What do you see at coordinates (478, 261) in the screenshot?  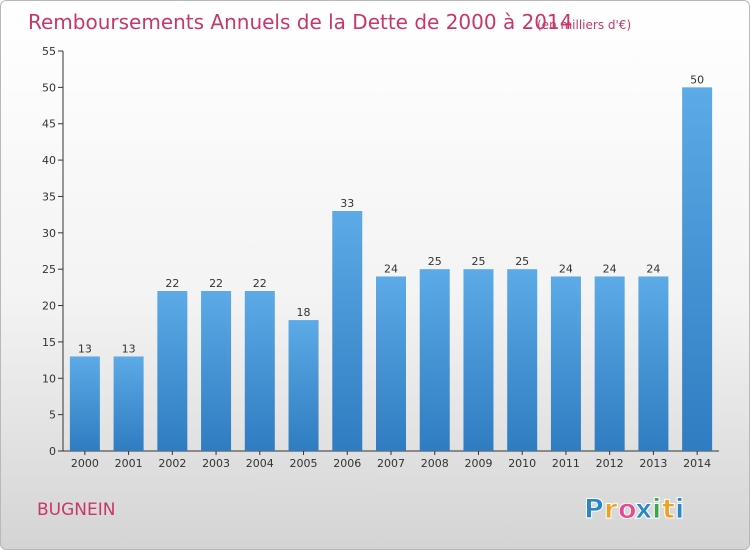 I see `data-label-2009: 25` at bounding box center [478, 261].